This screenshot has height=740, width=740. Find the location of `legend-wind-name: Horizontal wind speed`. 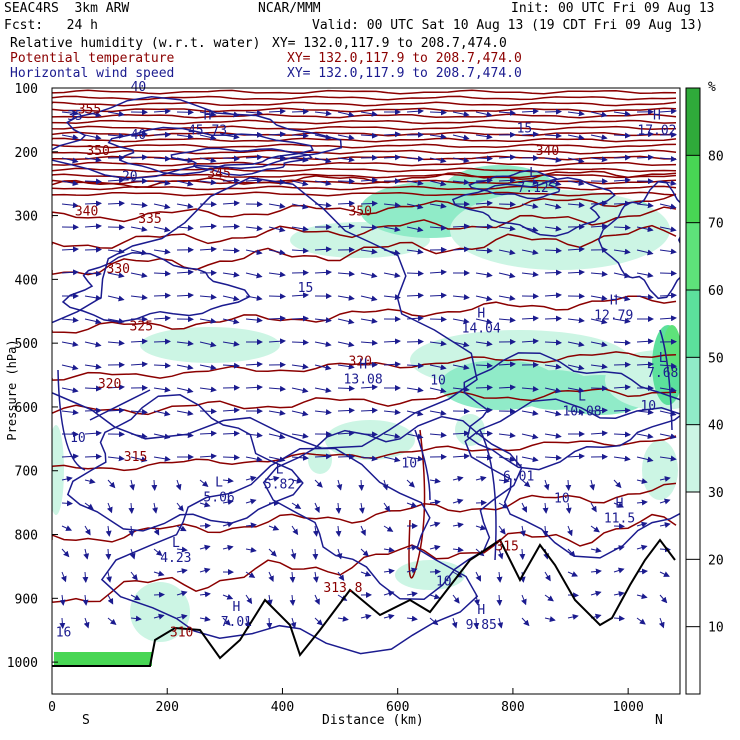

legend-wind-name: Horizontal wind speed is located at coordinates (92, 73).